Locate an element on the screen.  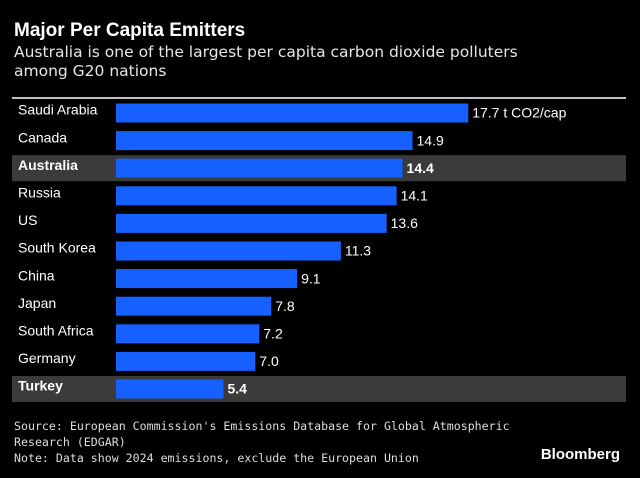
value-label: 13.6 is located at coordinates (404, 223).